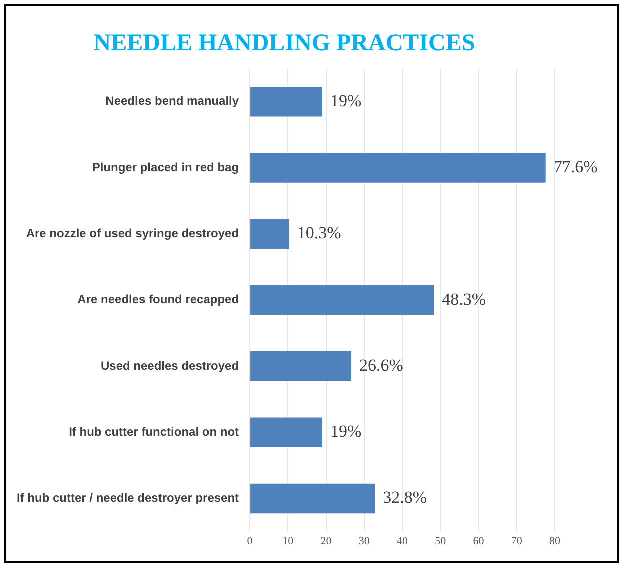 The image size is (627, 569). Describe the element at coordinates (441, 541) in the screenshot. I see `x-tick-label: 50` at that location.